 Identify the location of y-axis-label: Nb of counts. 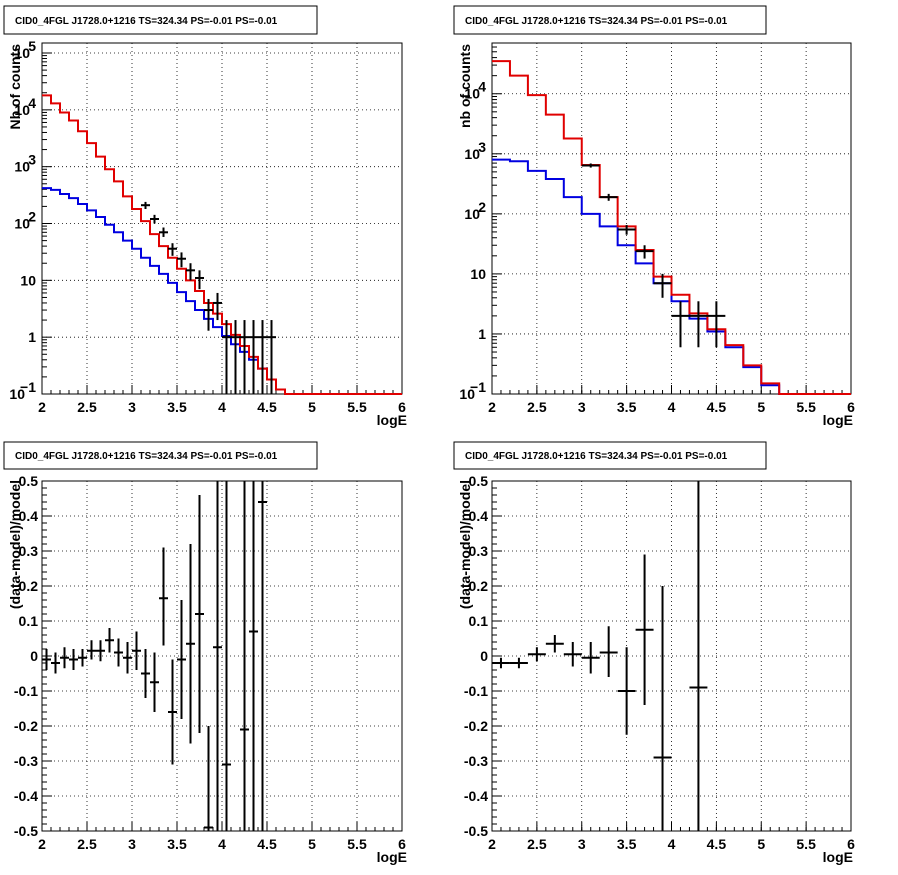
(15, 87).